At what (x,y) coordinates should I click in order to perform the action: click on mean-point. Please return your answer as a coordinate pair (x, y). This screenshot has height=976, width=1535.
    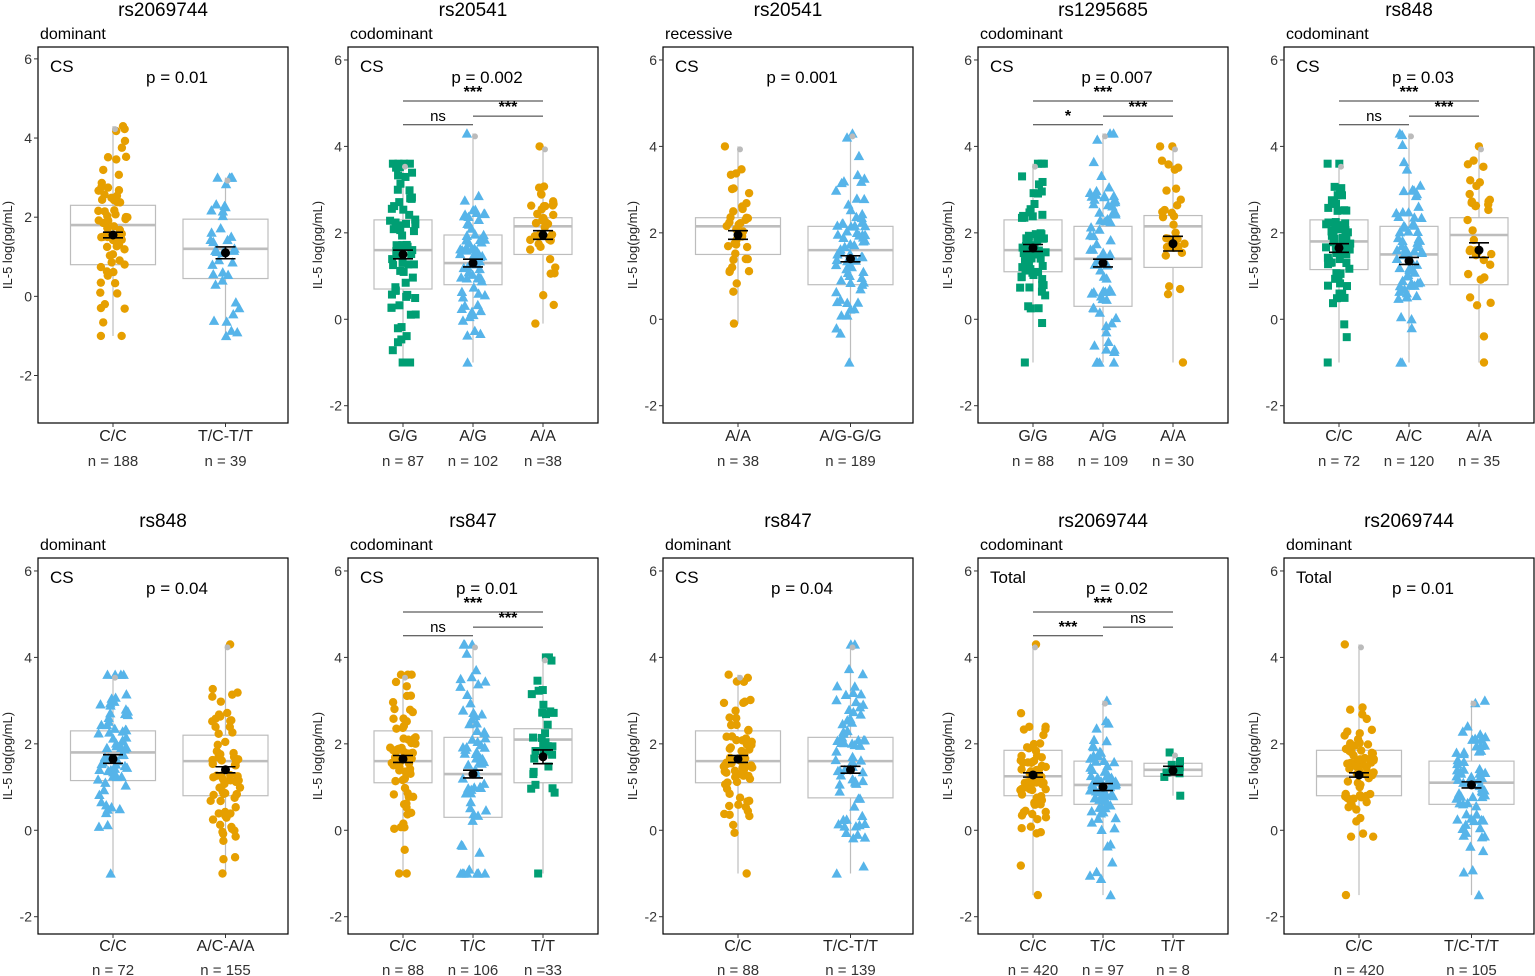
    Looking at the image, I should click on (1409, 261).